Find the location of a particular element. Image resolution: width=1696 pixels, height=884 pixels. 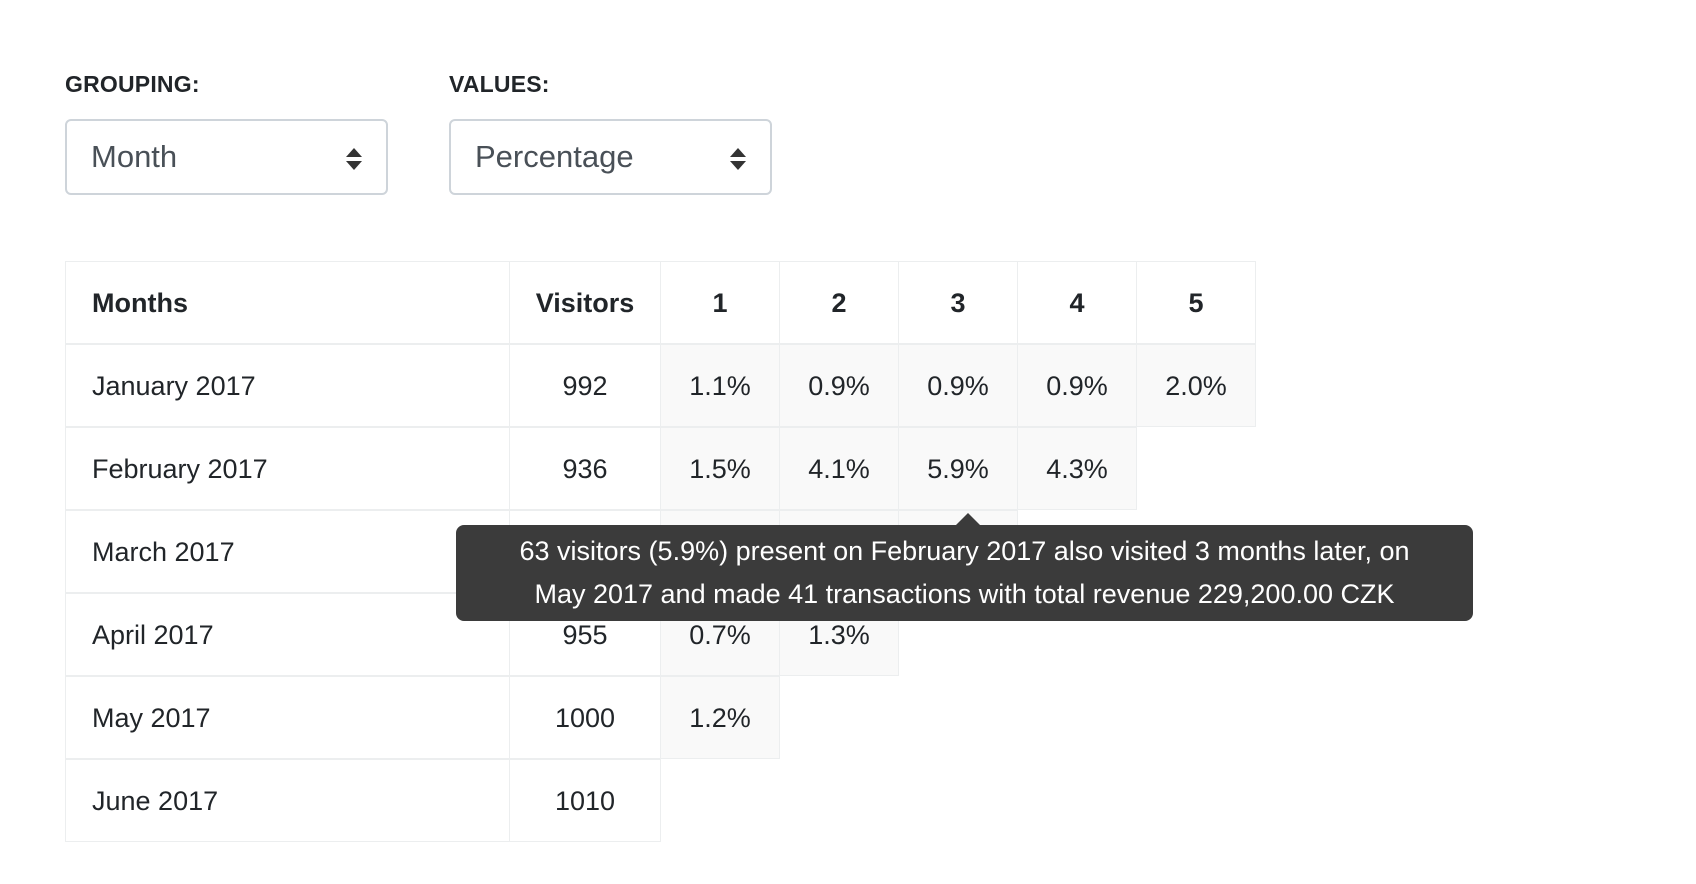

cohort-controls: GROUPING: Month VALUES: Percentage is located at coordinates (418, 131).